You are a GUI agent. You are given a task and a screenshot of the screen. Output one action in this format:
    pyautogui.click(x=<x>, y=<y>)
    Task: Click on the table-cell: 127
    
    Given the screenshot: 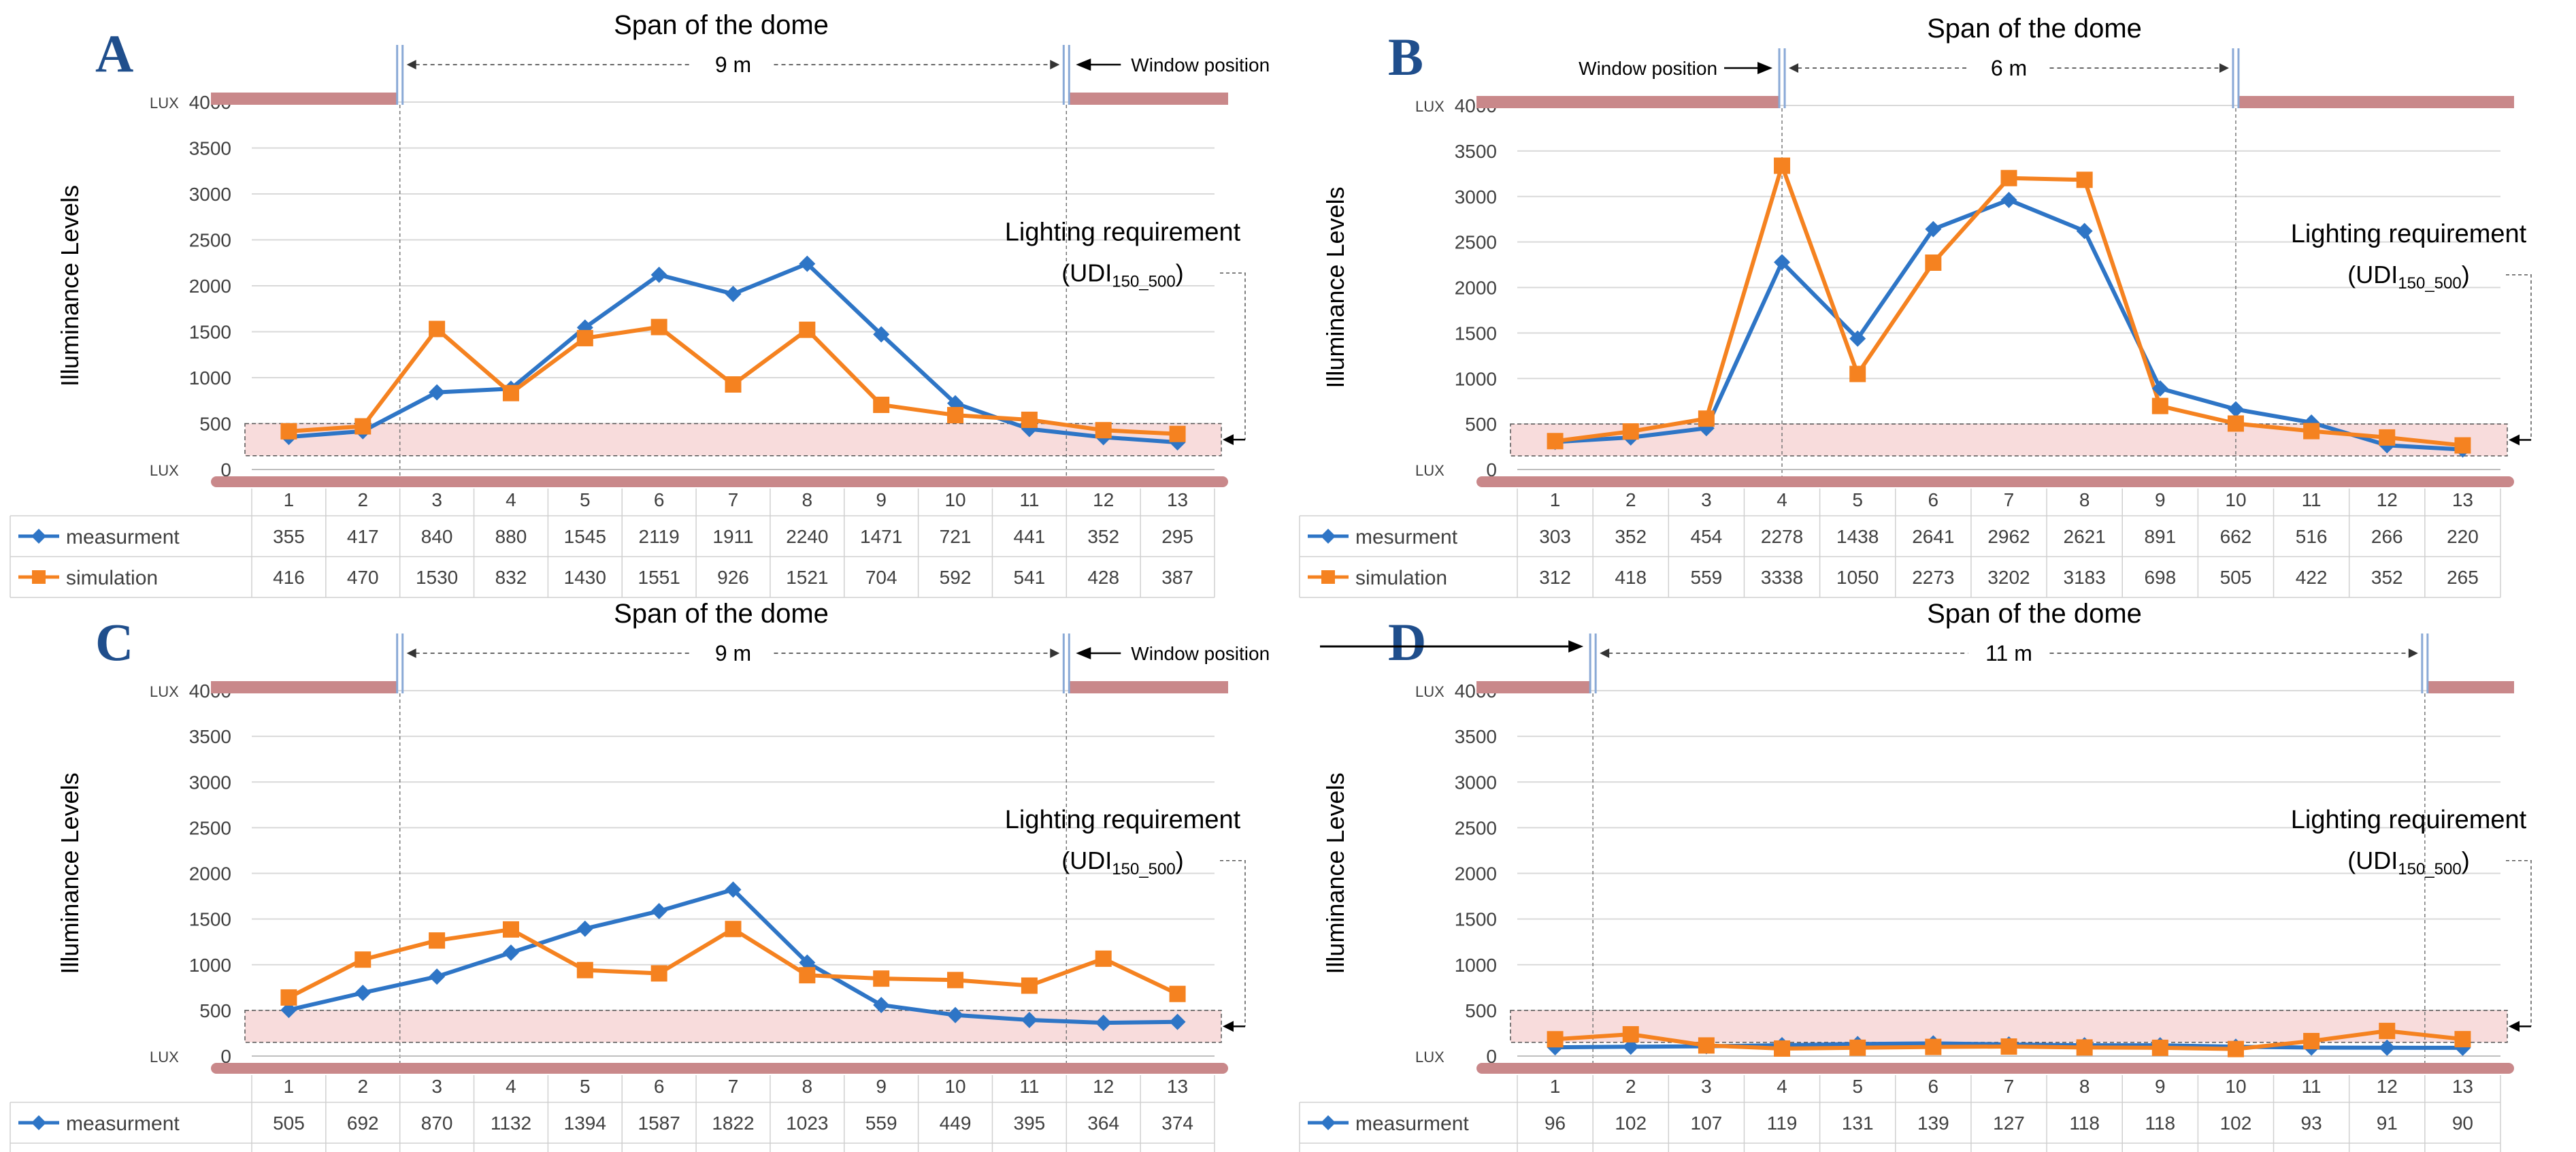 What is the action you would take?
    pyautogui.click(x=2009, y=1123)
    